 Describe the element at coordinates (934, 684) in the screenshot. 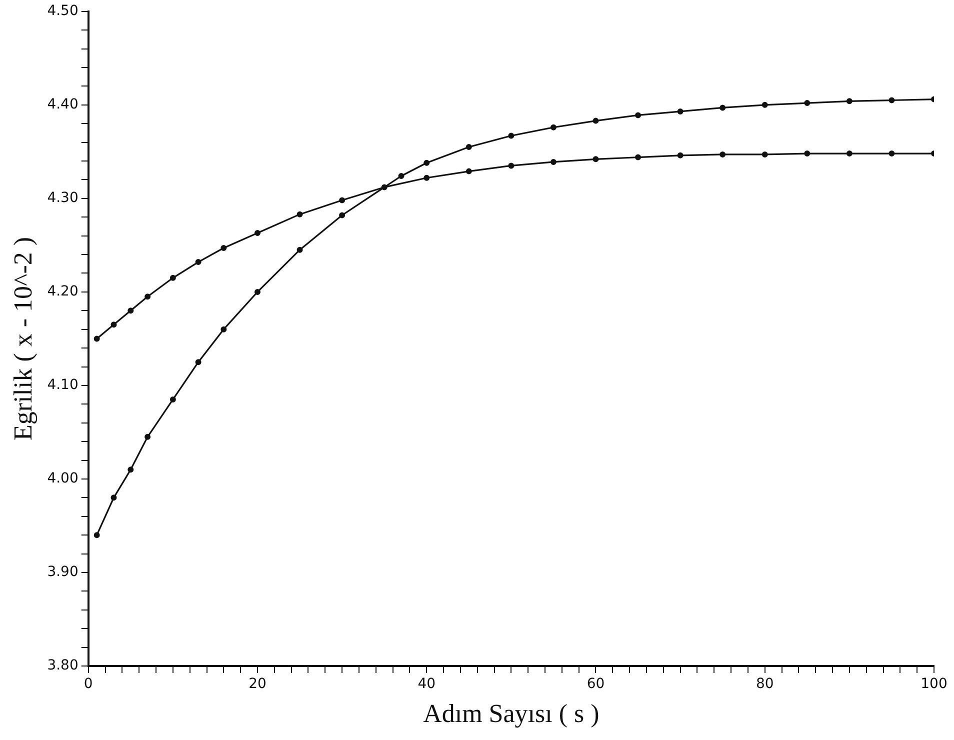

I see `x-tick-label: 100` at that location.